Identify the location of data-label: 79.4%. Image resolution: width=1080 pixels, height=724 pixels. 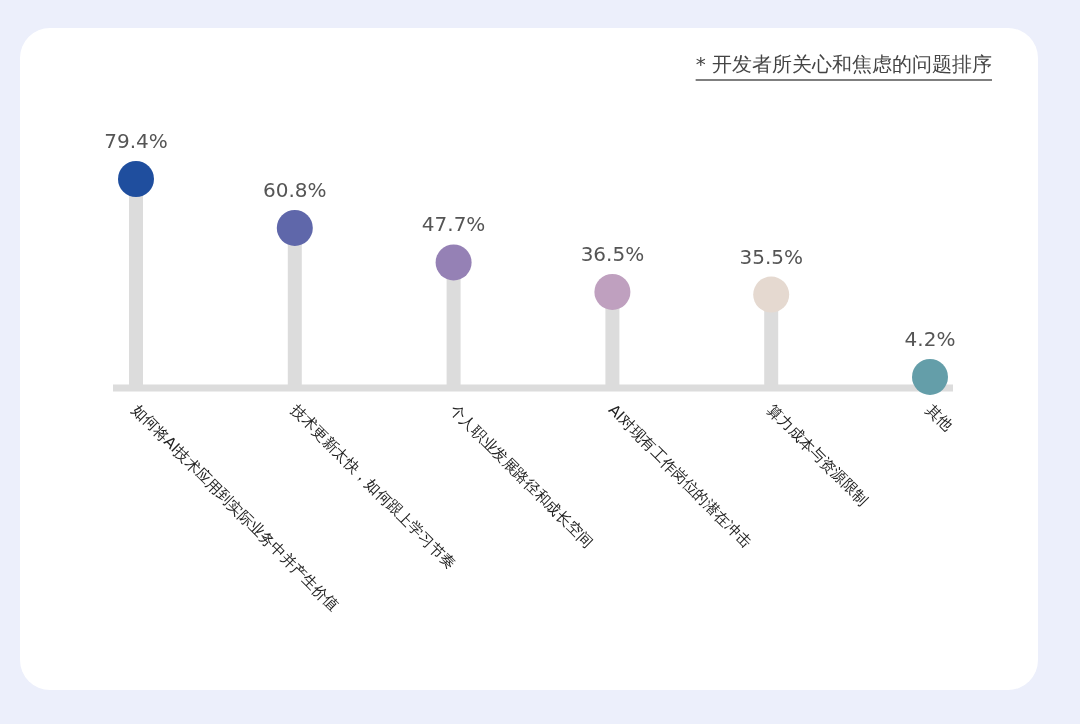
(136, 141).